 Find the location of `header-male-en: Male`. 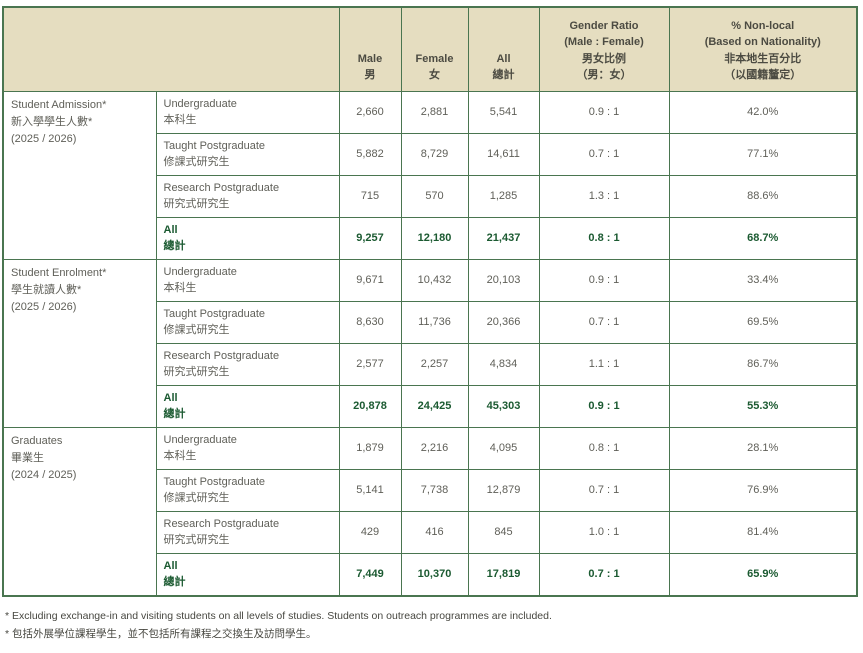

header-male-en: Male is located at coordinates (370, 58).